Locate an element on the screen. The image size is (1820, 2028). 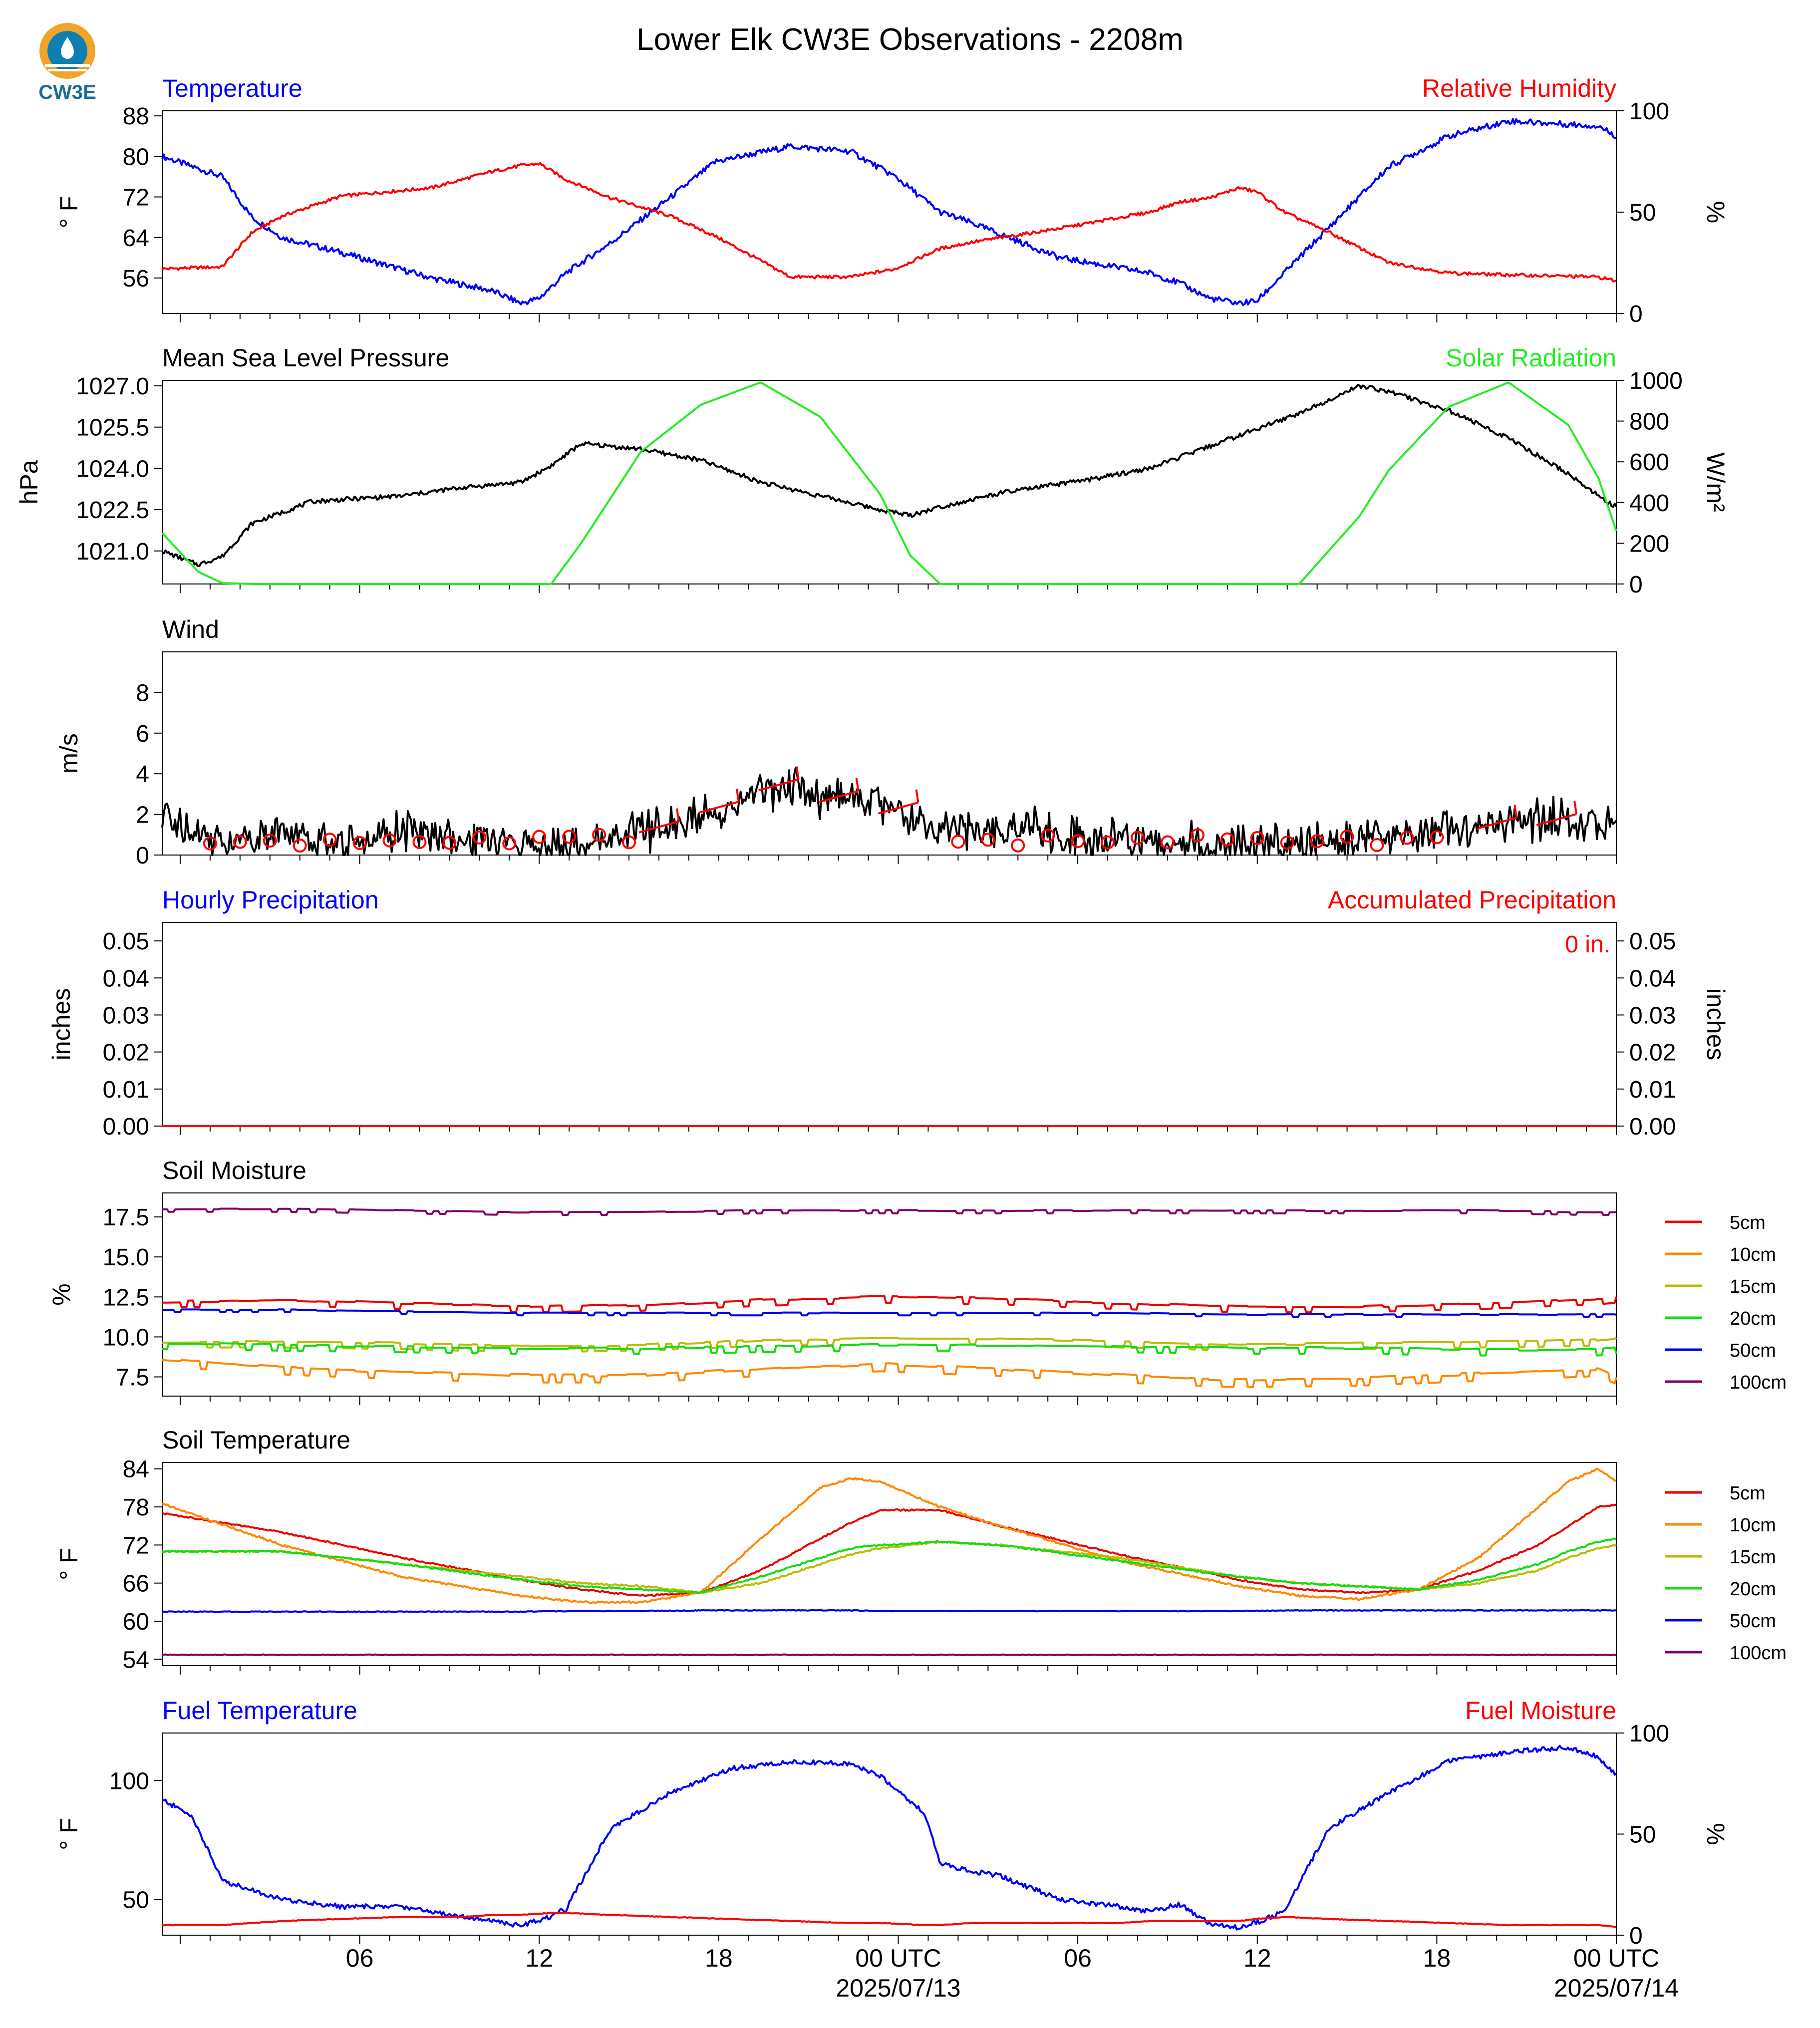
y-tick-label: 56 is located at coordinates (136, 279).